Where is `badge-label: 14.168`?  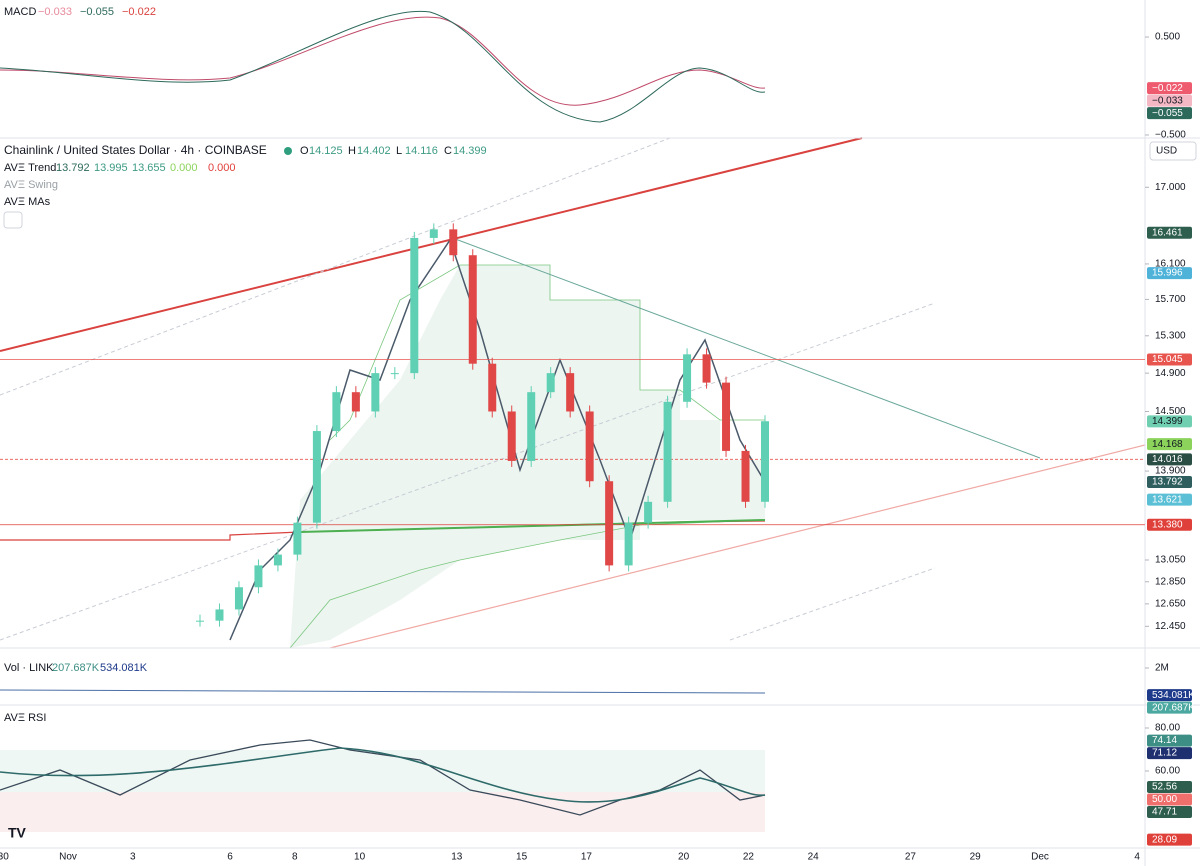
badge-label: 14.168 is located at coordinates (1167, 444).